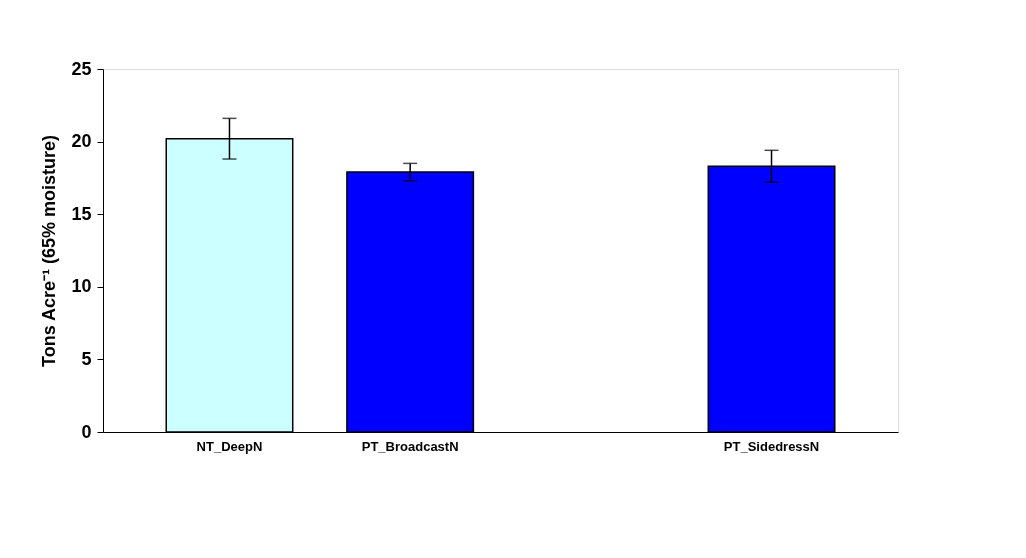 This screenshot has width=1026, height=558. What do you see at coordinates (81, 213) in the screenshot?
I see `y-tick-label: 15` at bounding box center [81, 213].